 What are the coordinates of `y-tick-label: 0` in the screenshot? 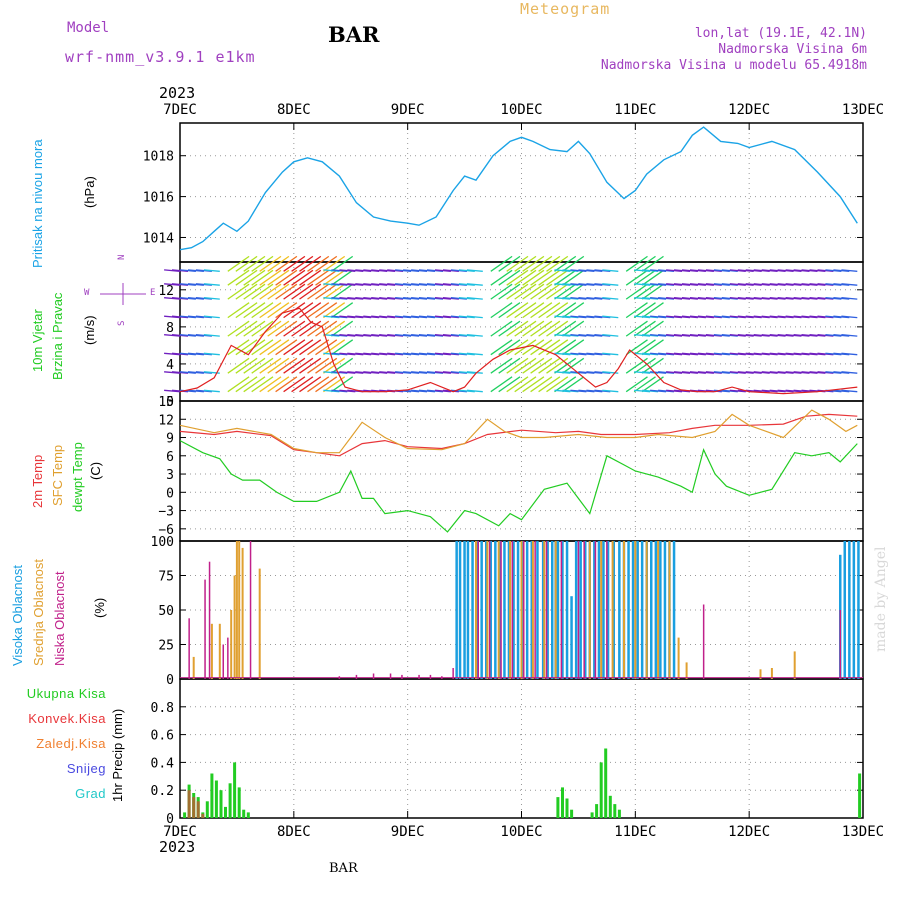 It's located at (170, 680).